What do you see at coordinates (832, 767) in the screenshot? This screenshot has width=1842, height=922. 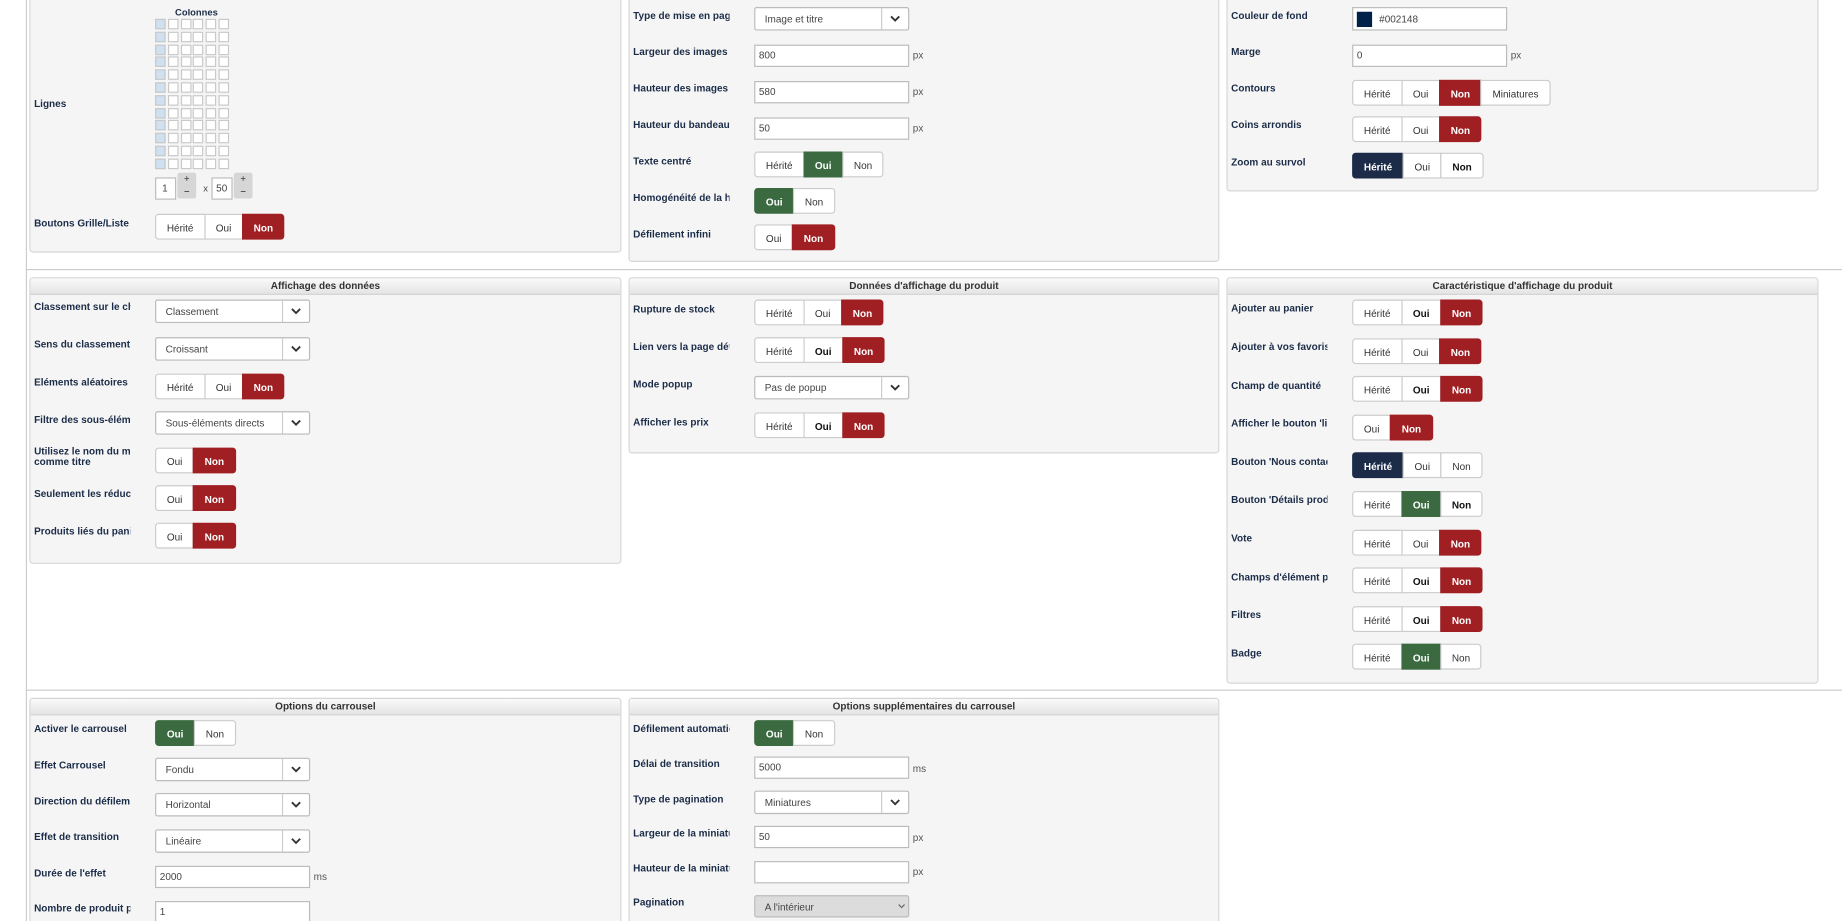 I see `text-input: 5000` at bounding box center [832, 767].